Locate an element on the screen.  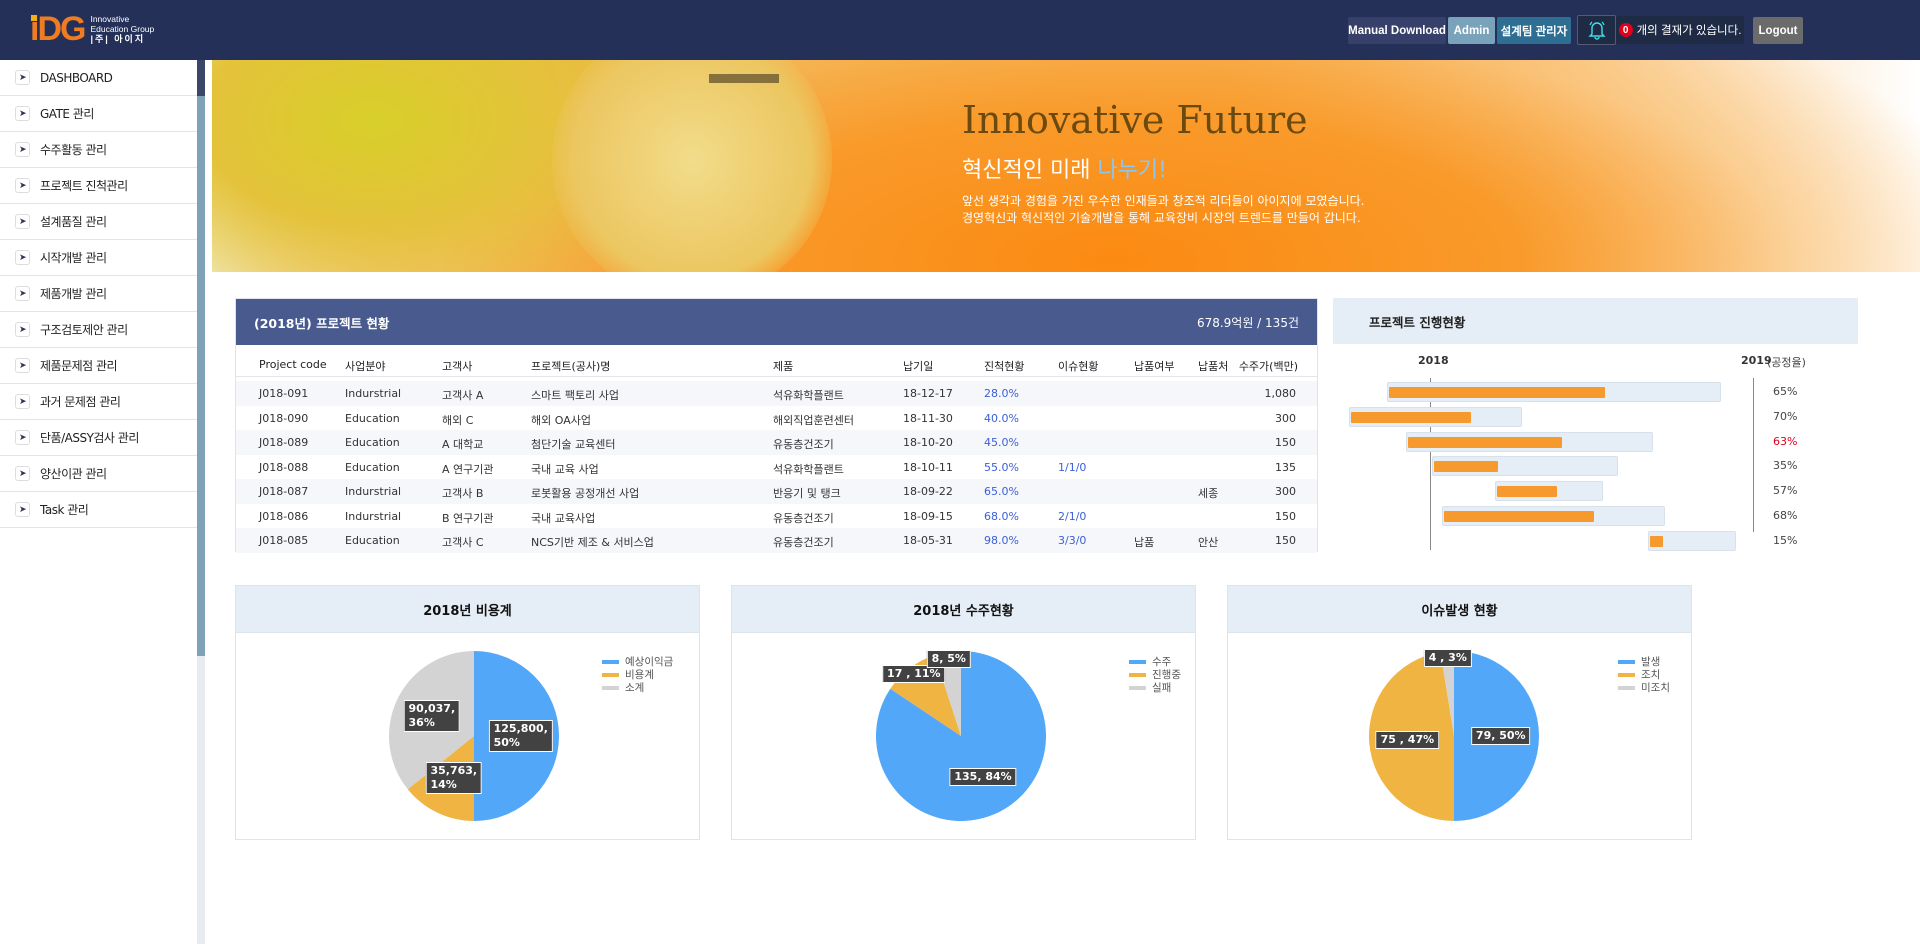
admin-button: Admin is located at coordinates (1471, 30).